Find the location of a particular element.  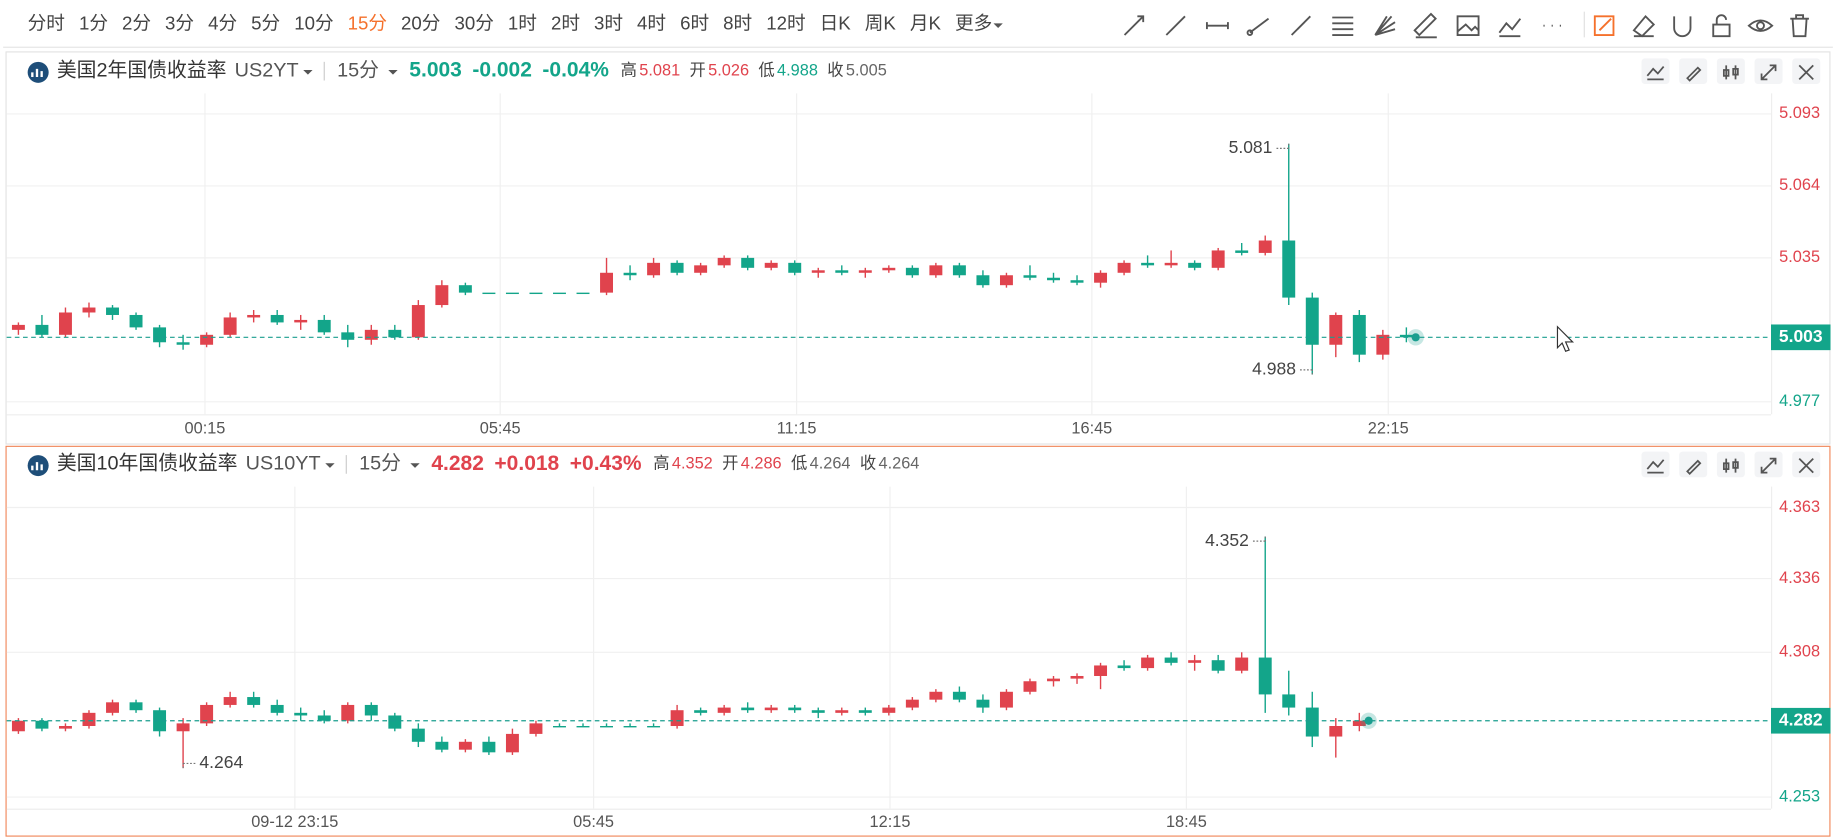

period-button: 2时 is located at coordinates (565, 22).